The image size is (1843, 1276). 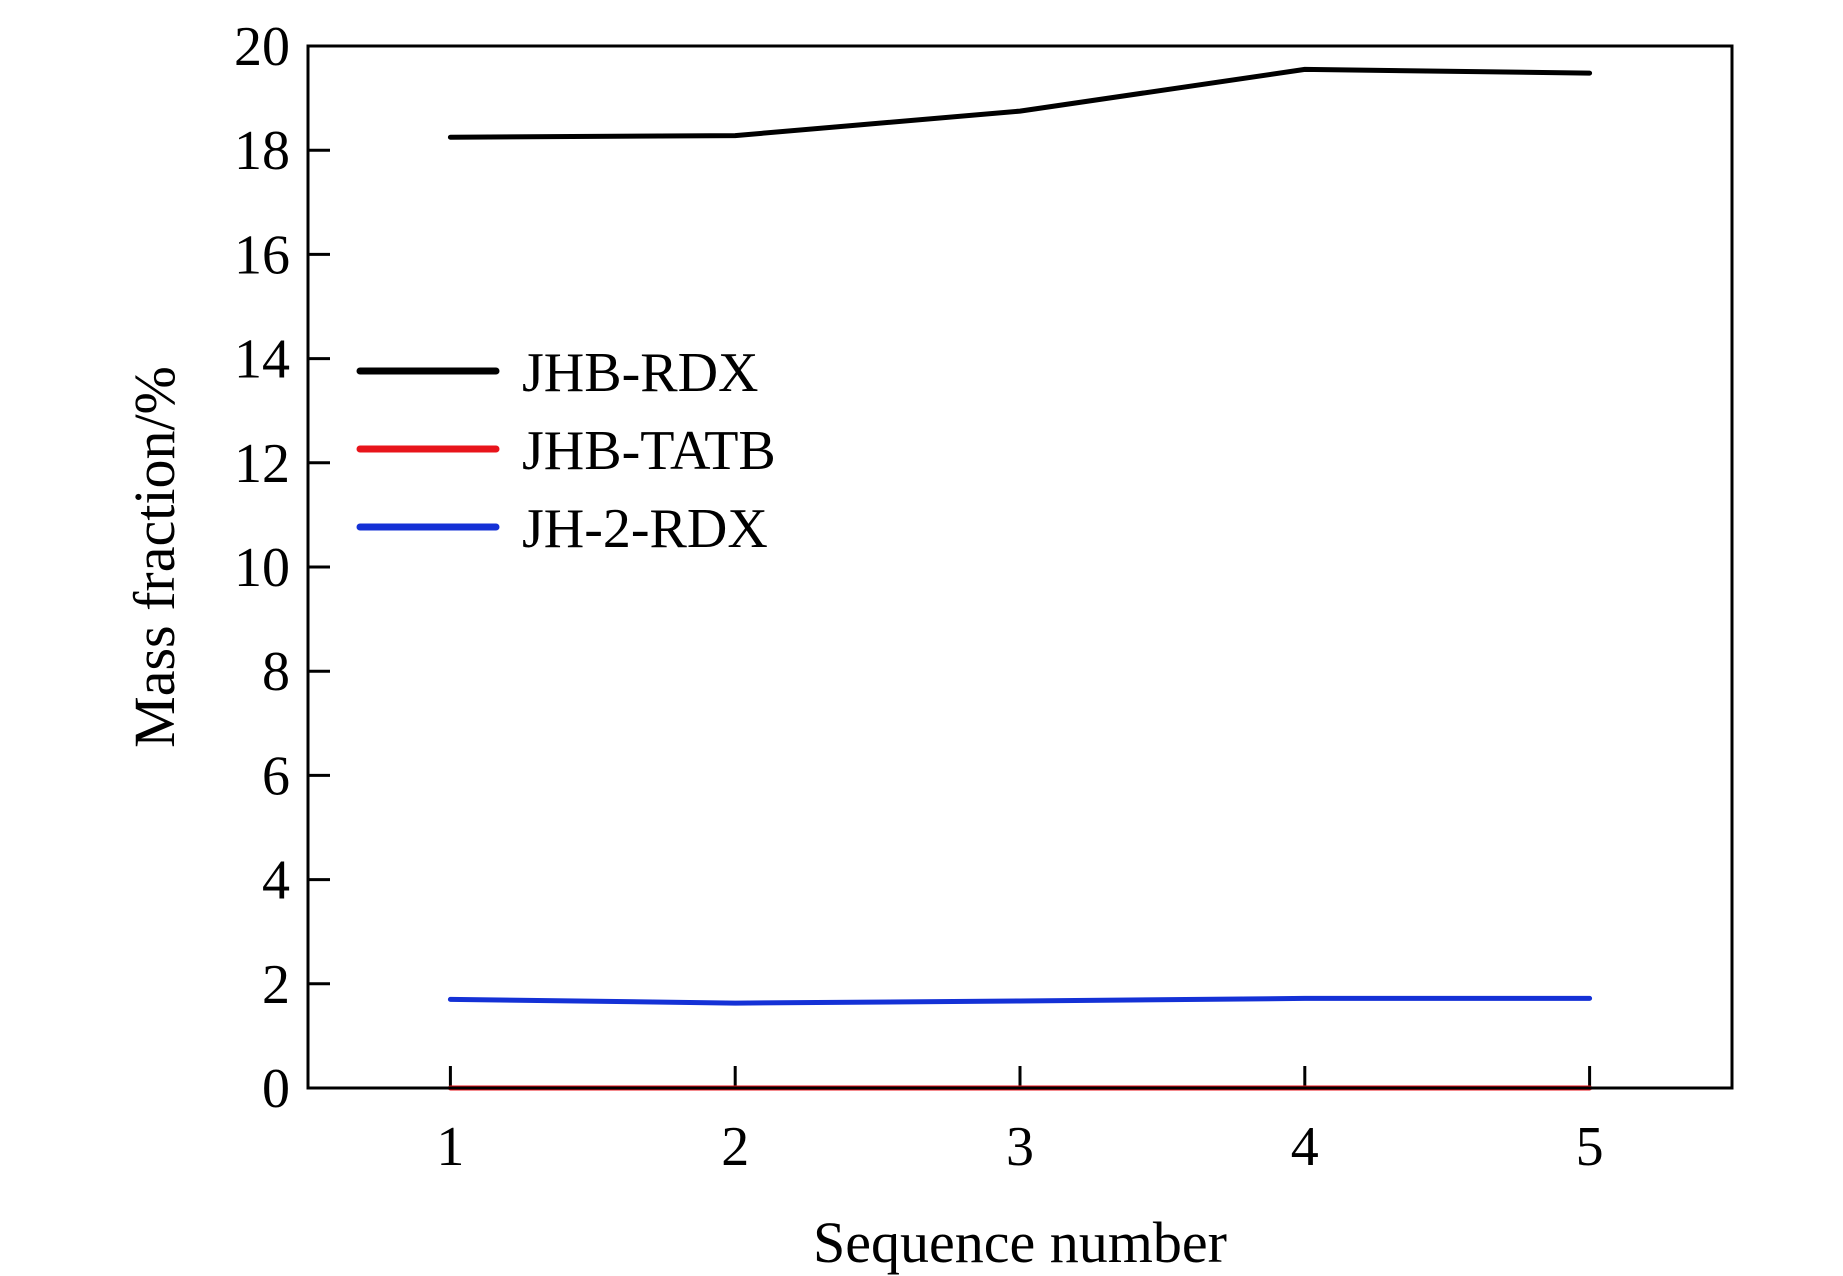 I want to click on legend-label: JHB-TATB, so click(x=649, y=451).